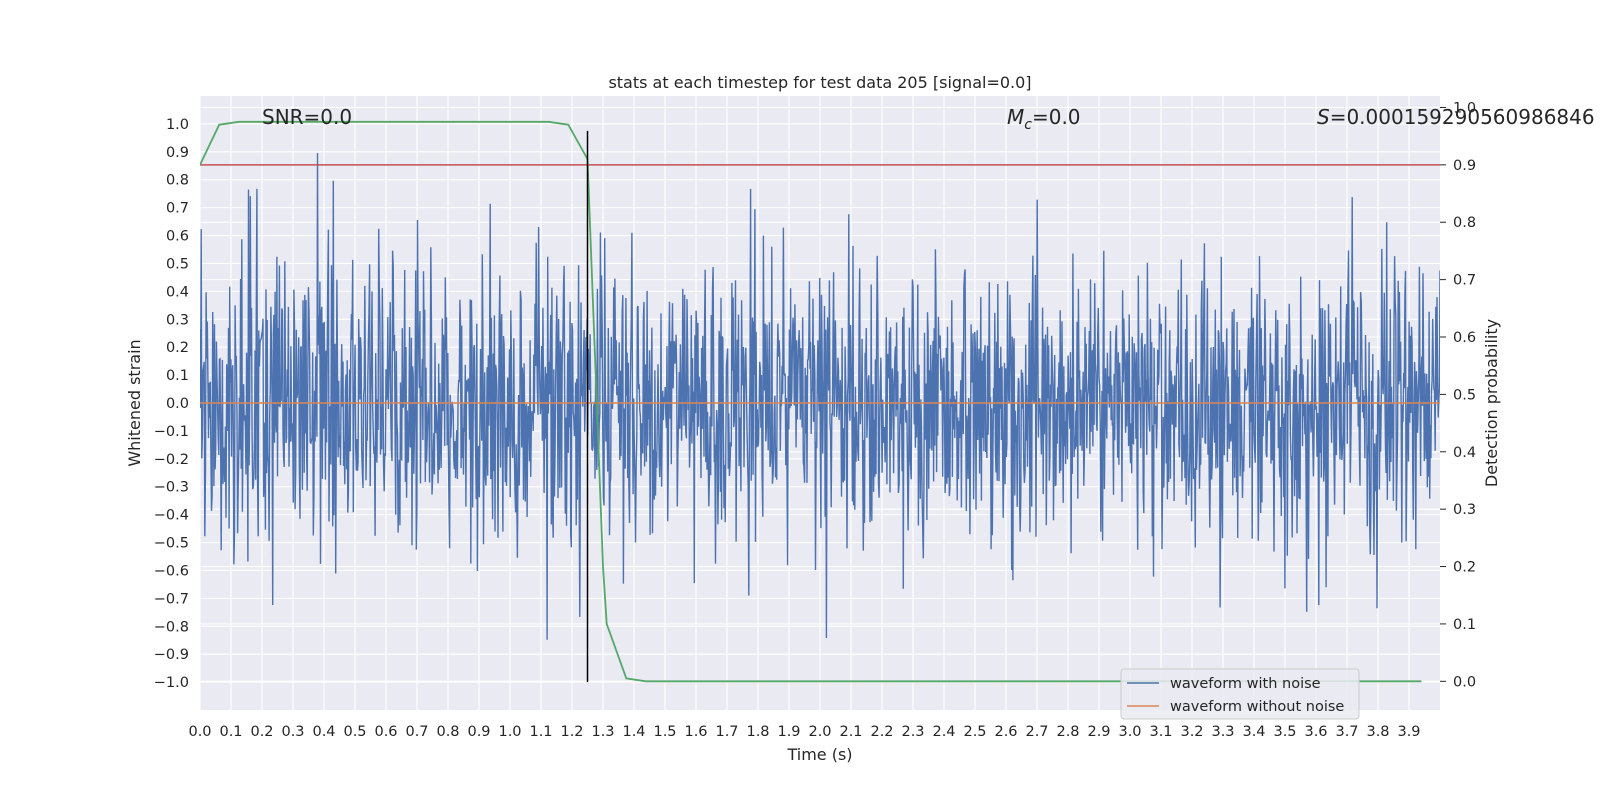 The width and height of the screenshot is (1600, 804). I want to click on x-tick-label: 0.6, so click(385, 732).